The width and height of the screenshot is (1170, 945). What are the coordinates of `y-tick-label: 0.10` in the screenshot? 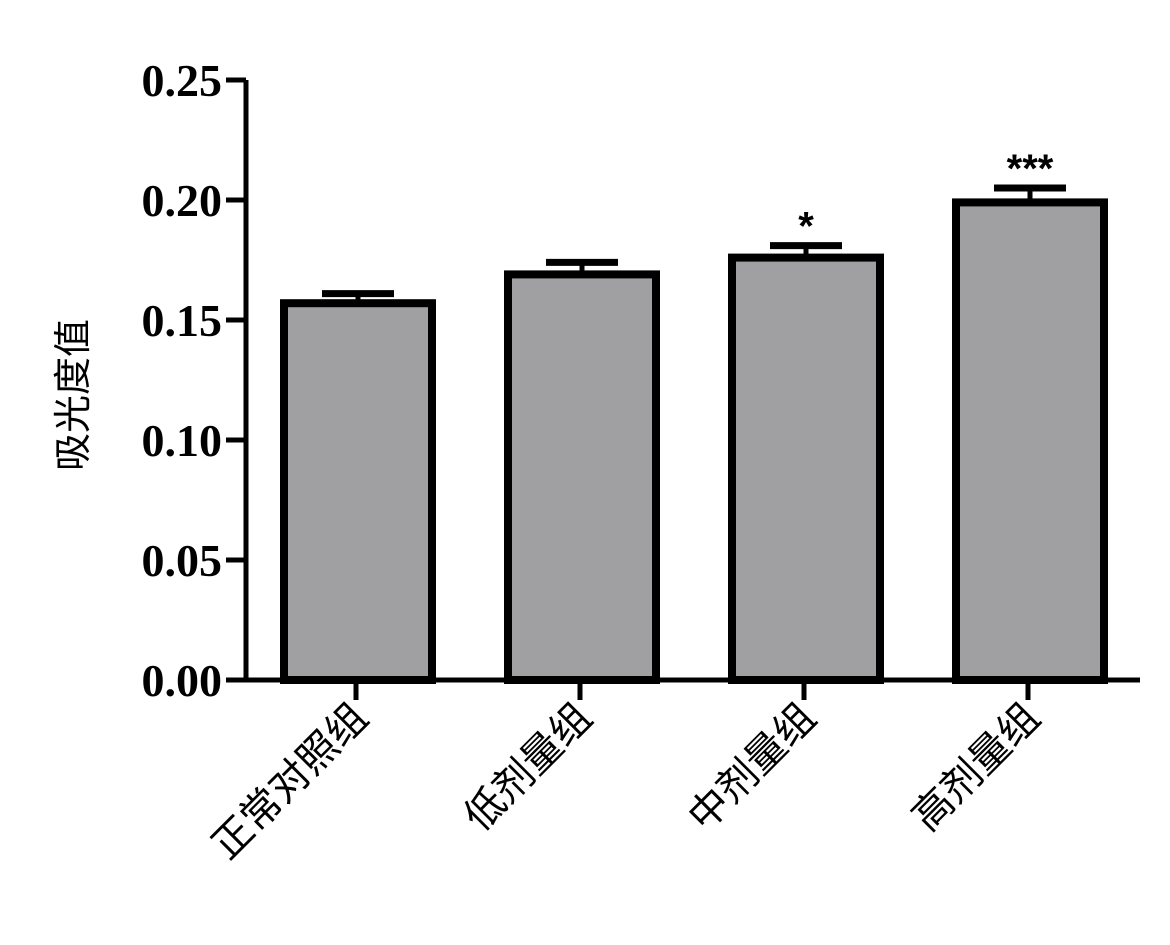 It's located at (182, 440).